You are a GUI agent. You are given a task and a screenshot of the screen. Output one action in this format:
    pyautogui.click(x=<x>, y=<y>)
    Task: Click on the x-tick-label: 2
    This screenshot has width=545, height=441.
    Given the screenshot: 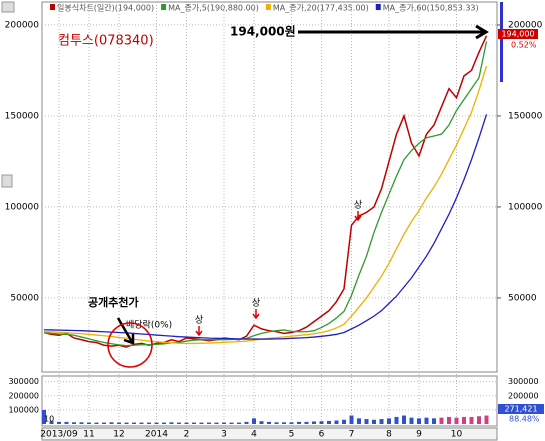 What is the action you would take?
    pyautogui.click(x=187, y=435)
    